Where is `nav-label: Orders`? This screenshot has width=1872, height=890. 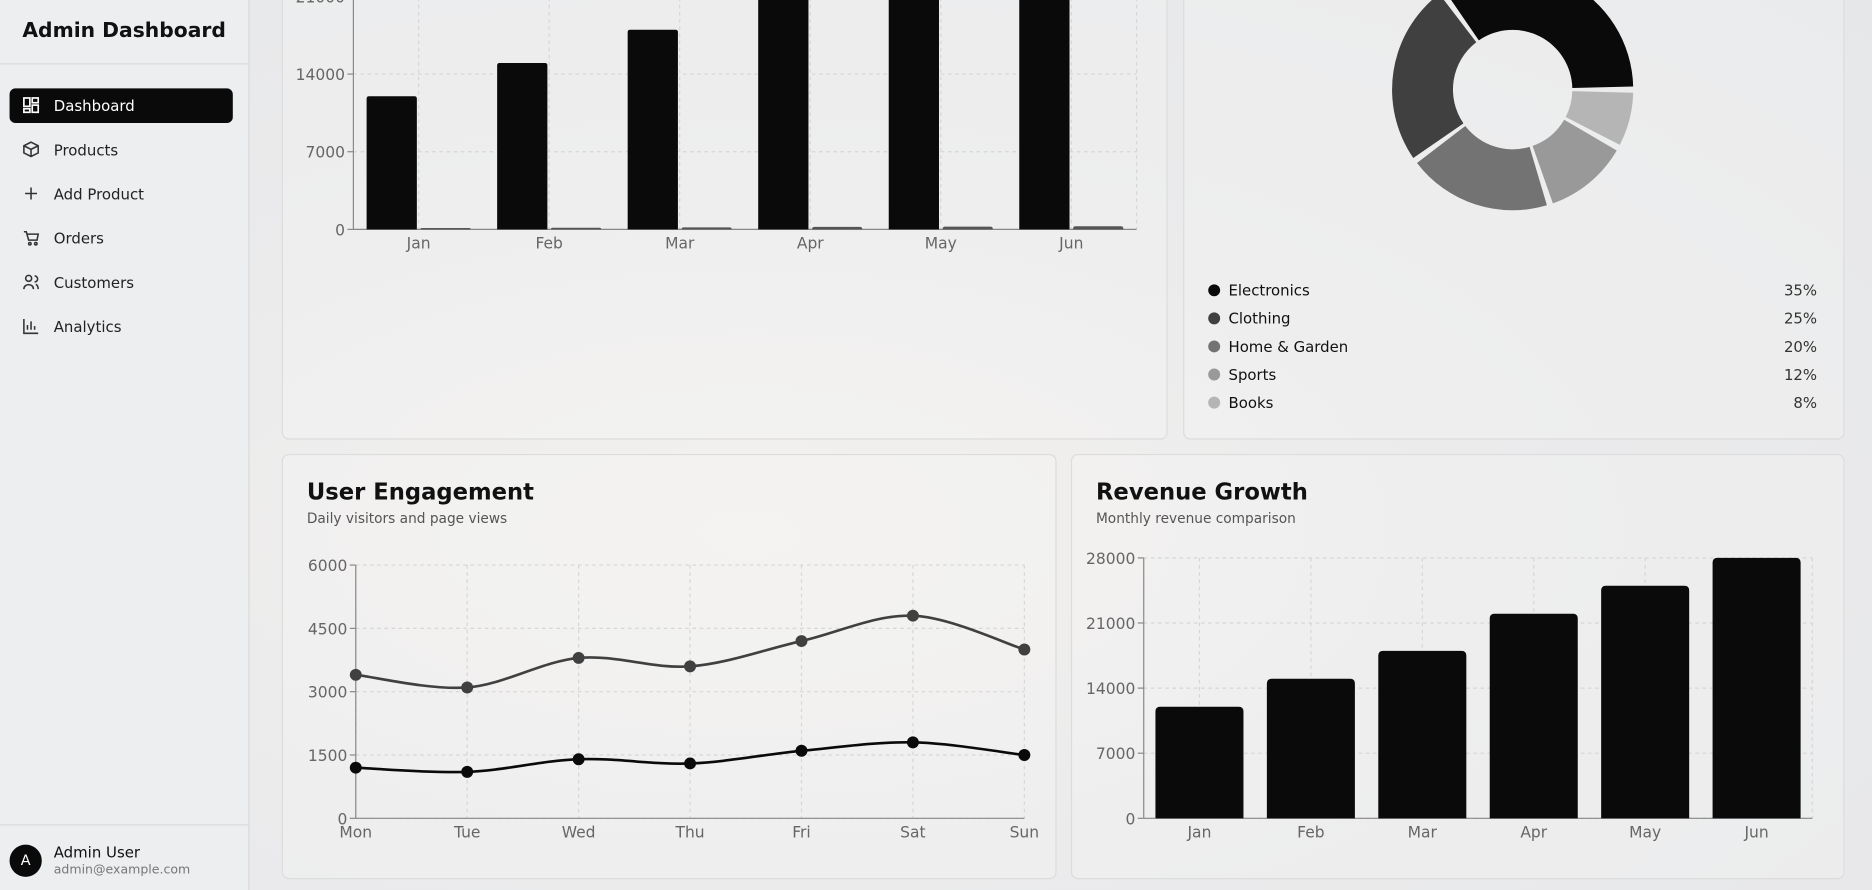
nav-label: Orders is located at coordinates (78, 238).